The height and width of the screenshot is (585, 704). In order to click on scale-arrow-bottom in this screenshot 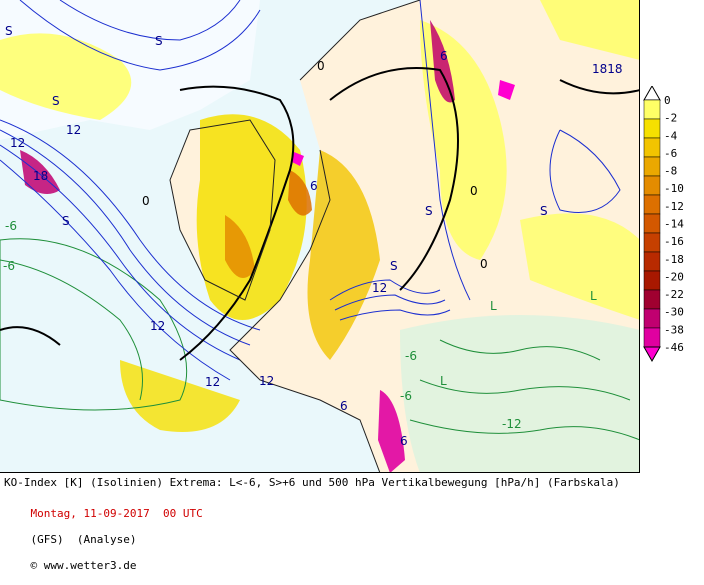, I will do `click(652, 354)`.